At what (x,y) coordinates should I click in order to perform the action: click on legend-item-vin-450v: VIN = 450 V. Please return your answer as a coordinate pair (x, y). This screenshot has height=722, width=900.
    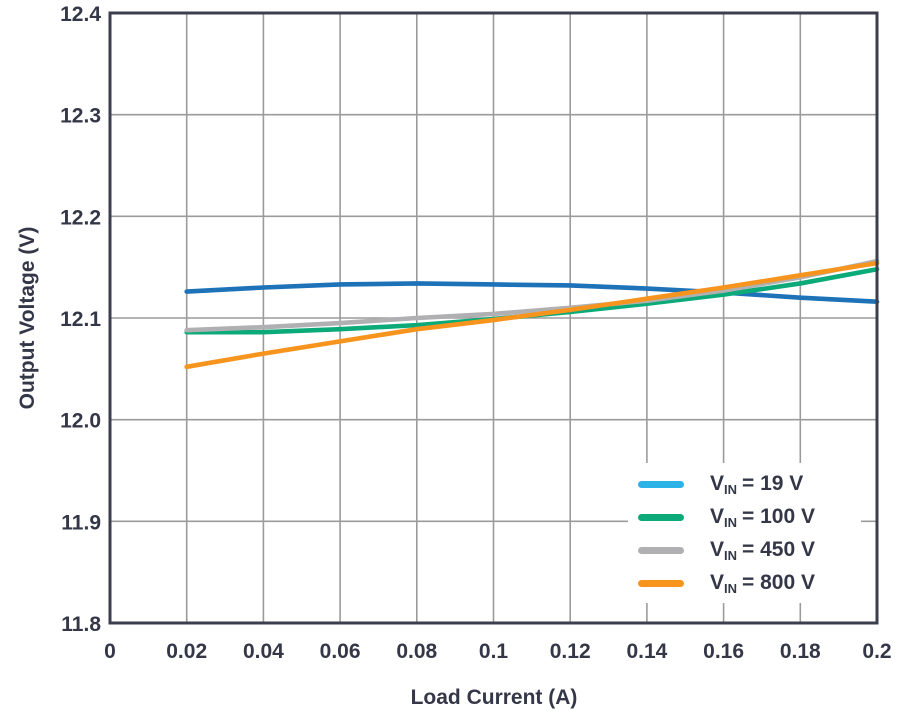
    Looking at the image, I should click on (744, 550).